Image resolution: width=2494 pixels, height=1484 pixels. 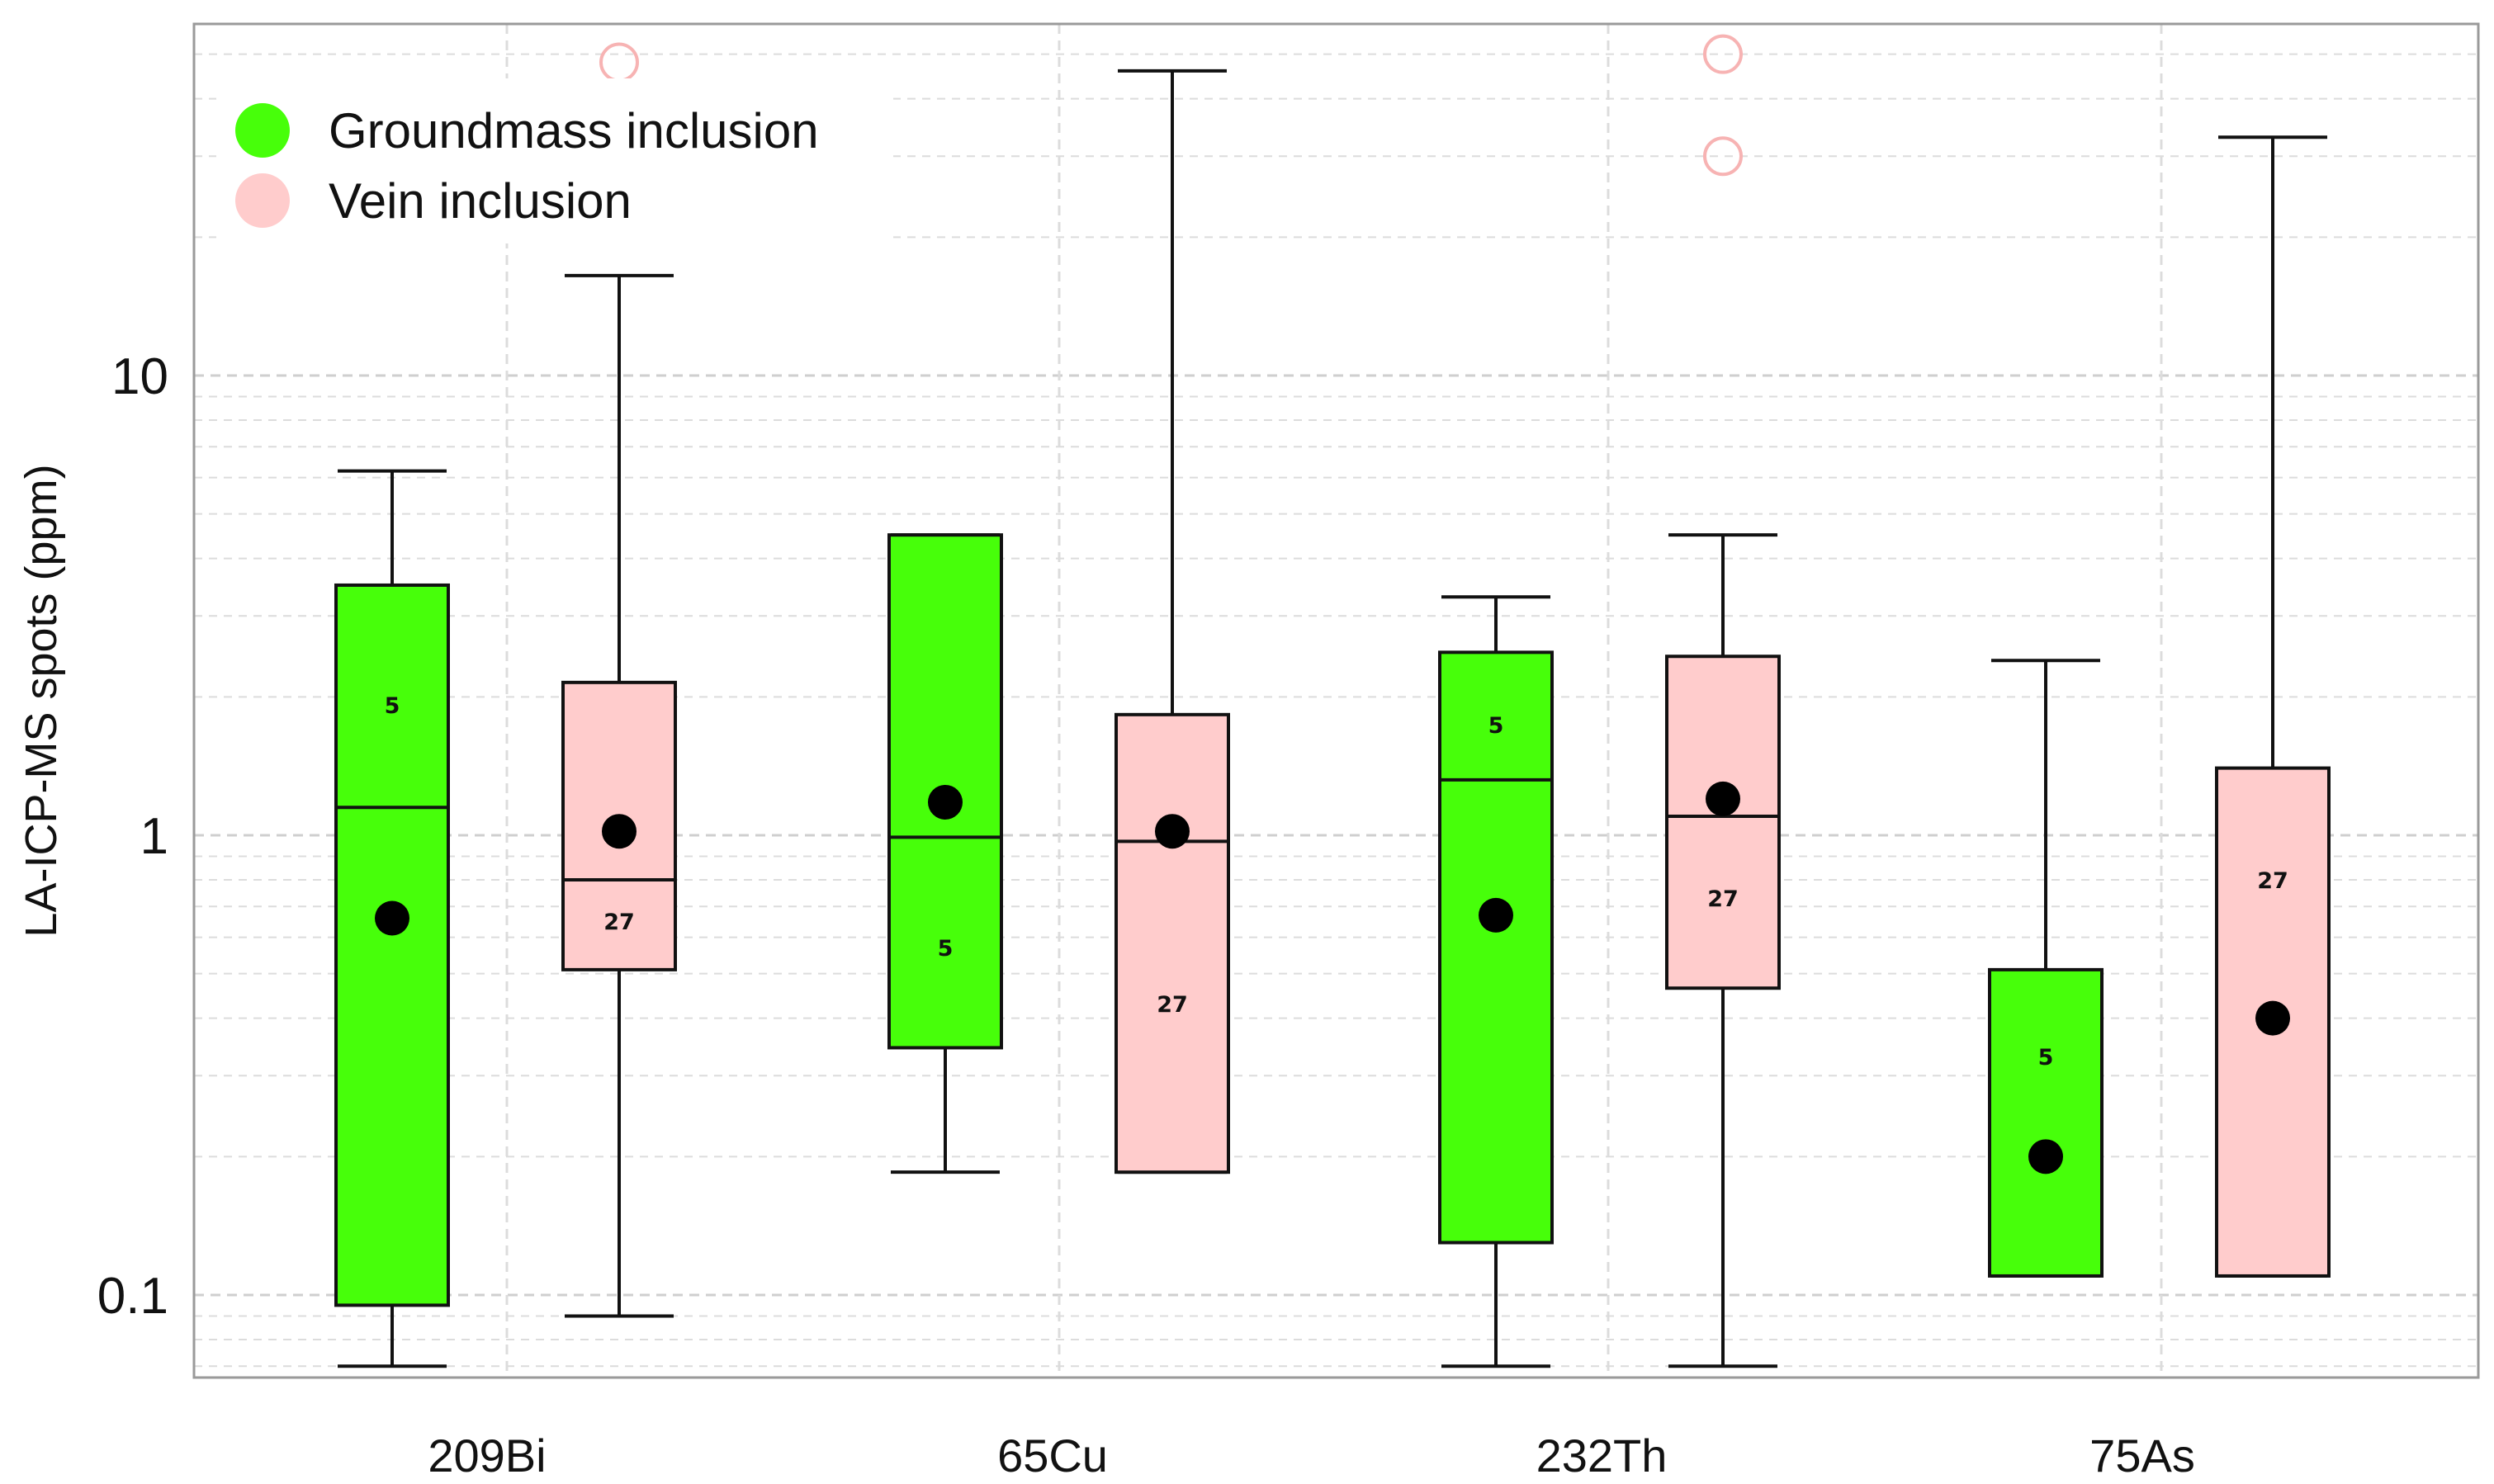 I want to click on y-axis: 0.1 1 10, so click(x=132, y=836).